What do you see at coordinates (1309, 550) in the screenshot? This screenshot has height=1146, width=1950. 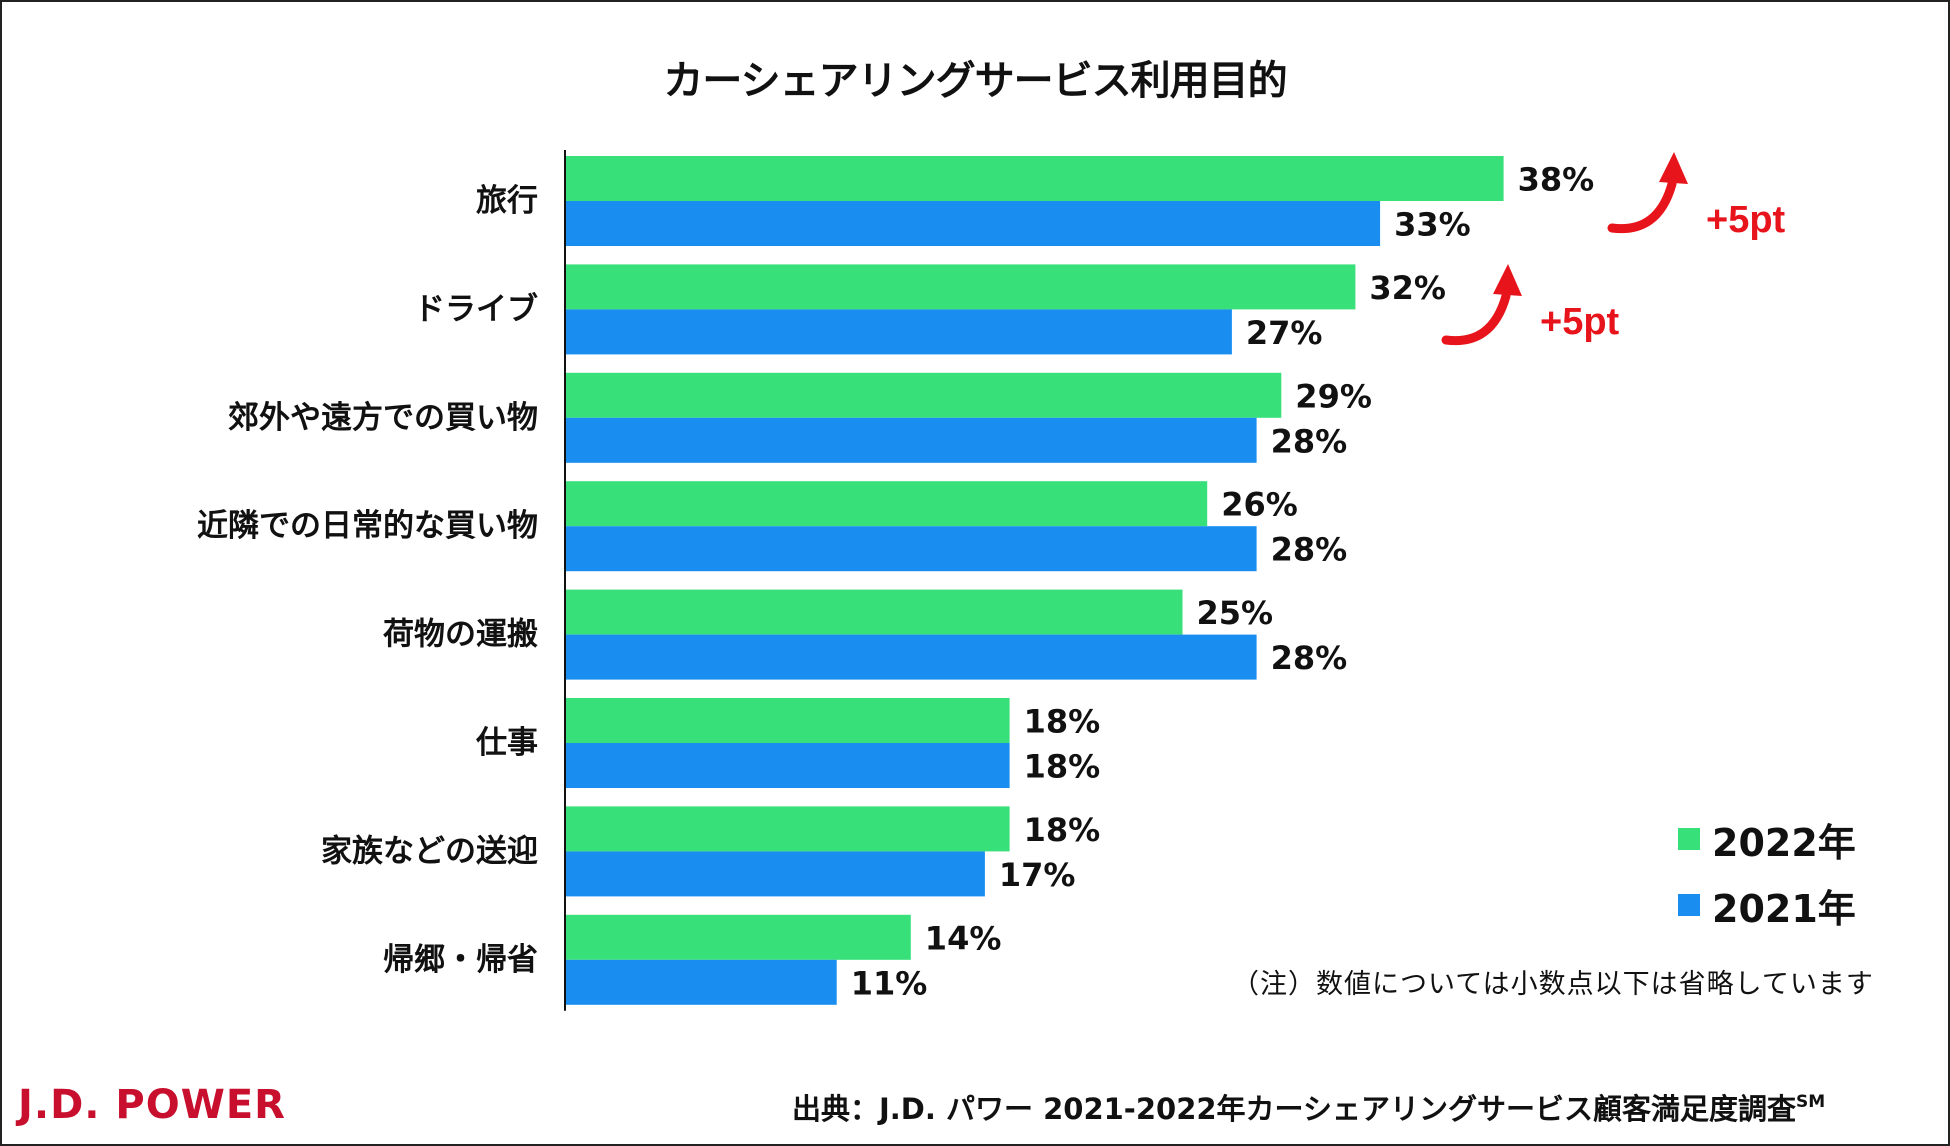 I see `value-label-2021-3: 28%` at bounding box center [1309, 550].